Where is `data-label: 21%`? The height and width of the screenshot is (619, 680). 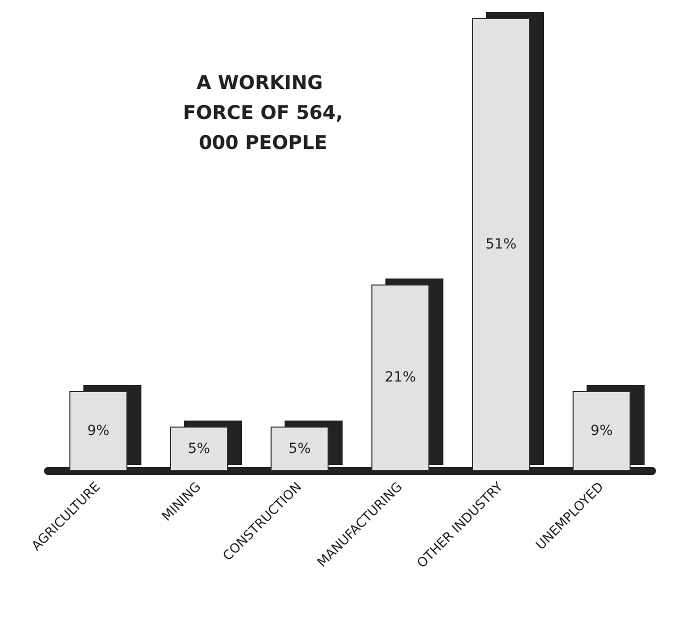
data-label: 21% is located at coordinates (400, 378).